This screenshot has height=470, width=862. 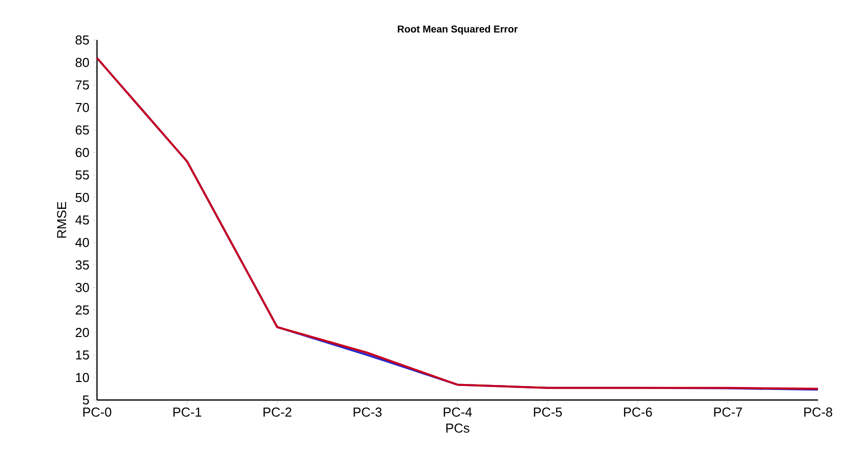 I want to click on chart-title: Root Mean Squared Error, so click(x=458, y=29).